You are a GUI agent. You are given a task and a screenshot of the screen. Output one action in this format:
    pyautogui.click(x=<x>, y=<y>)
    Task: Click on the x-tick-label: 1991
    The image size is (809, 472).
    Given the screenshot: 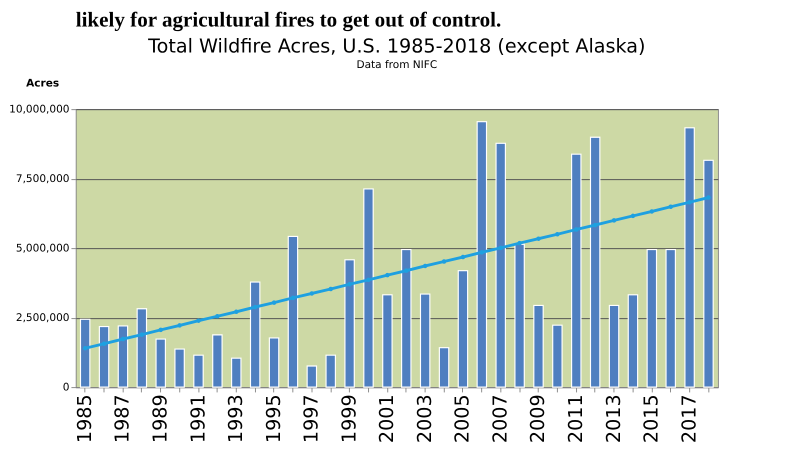 What is the action you would take?
    pyautogui.click(x=198, y=419)
    